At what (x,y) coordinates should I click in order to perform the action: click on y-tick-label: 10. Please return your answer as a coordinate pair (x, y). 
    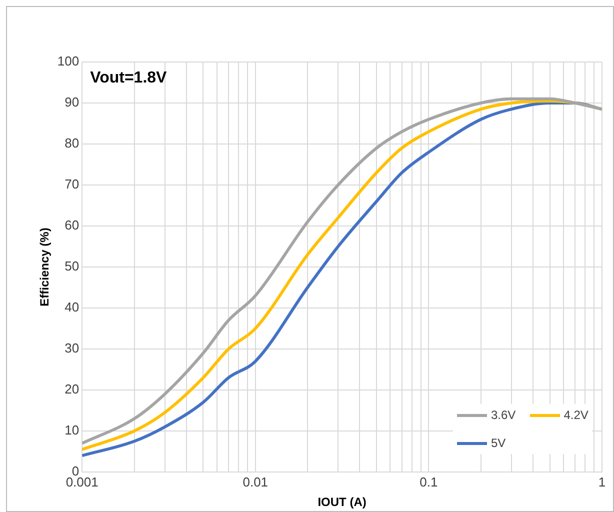
    Looking at the image, I should click on (72, 430).